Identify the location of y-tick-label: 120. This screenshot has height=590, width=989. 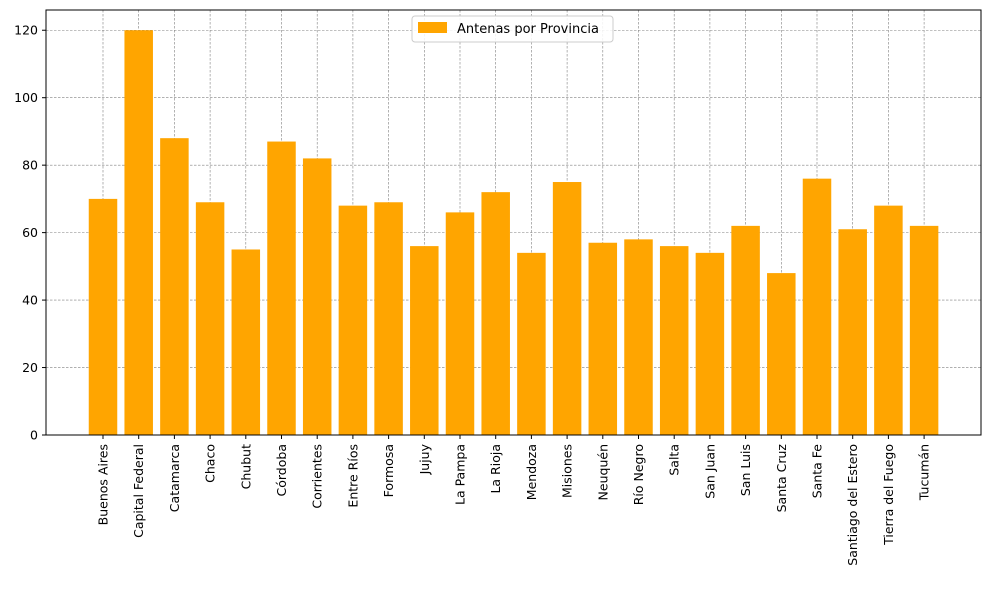
(26, 30).